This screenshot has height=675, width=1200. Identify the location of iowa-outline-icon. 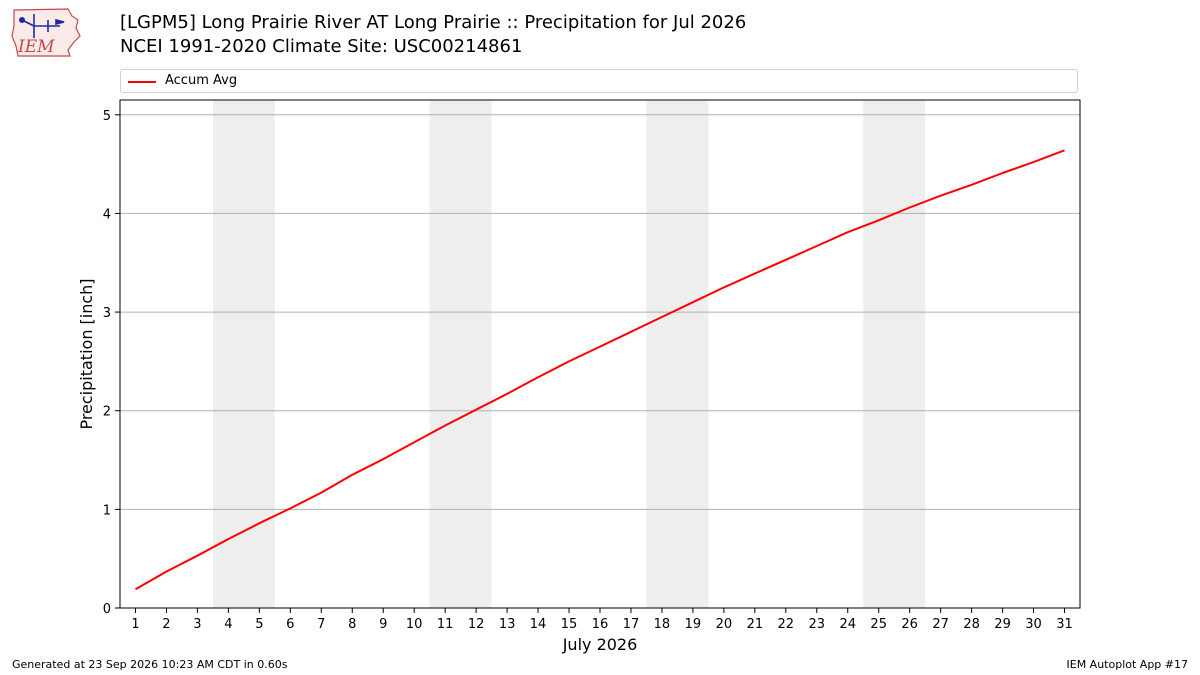
(46, 32).